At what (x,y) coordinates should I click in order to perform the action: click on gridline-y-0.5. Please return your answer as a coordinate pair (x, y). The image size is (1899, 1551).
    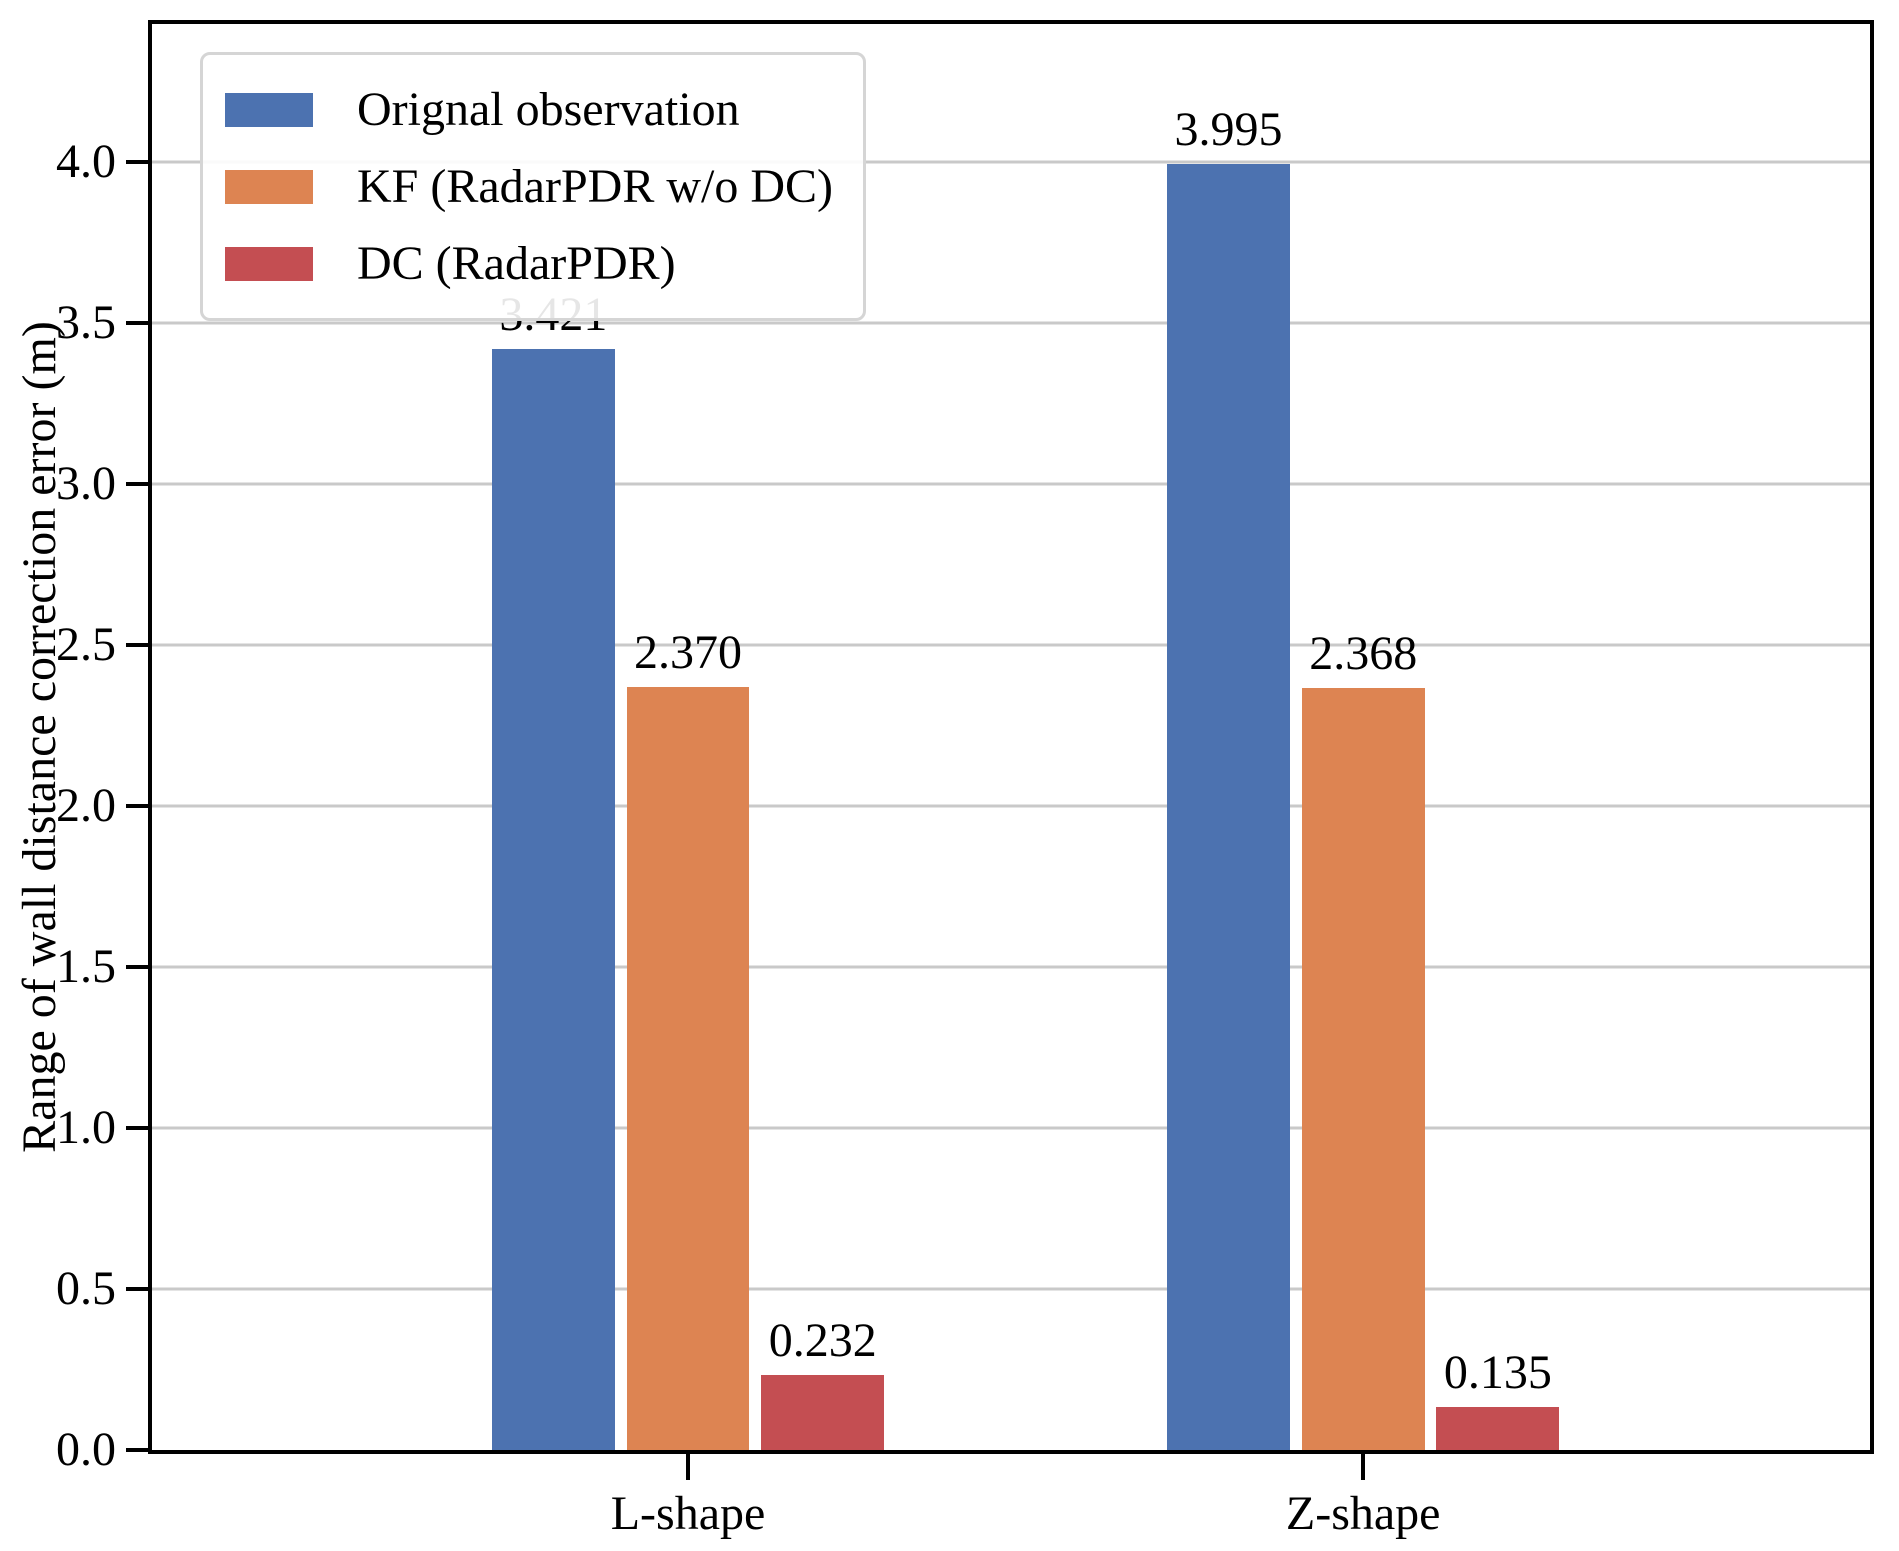
    Looking at the image, I should click on (1011, 1289).